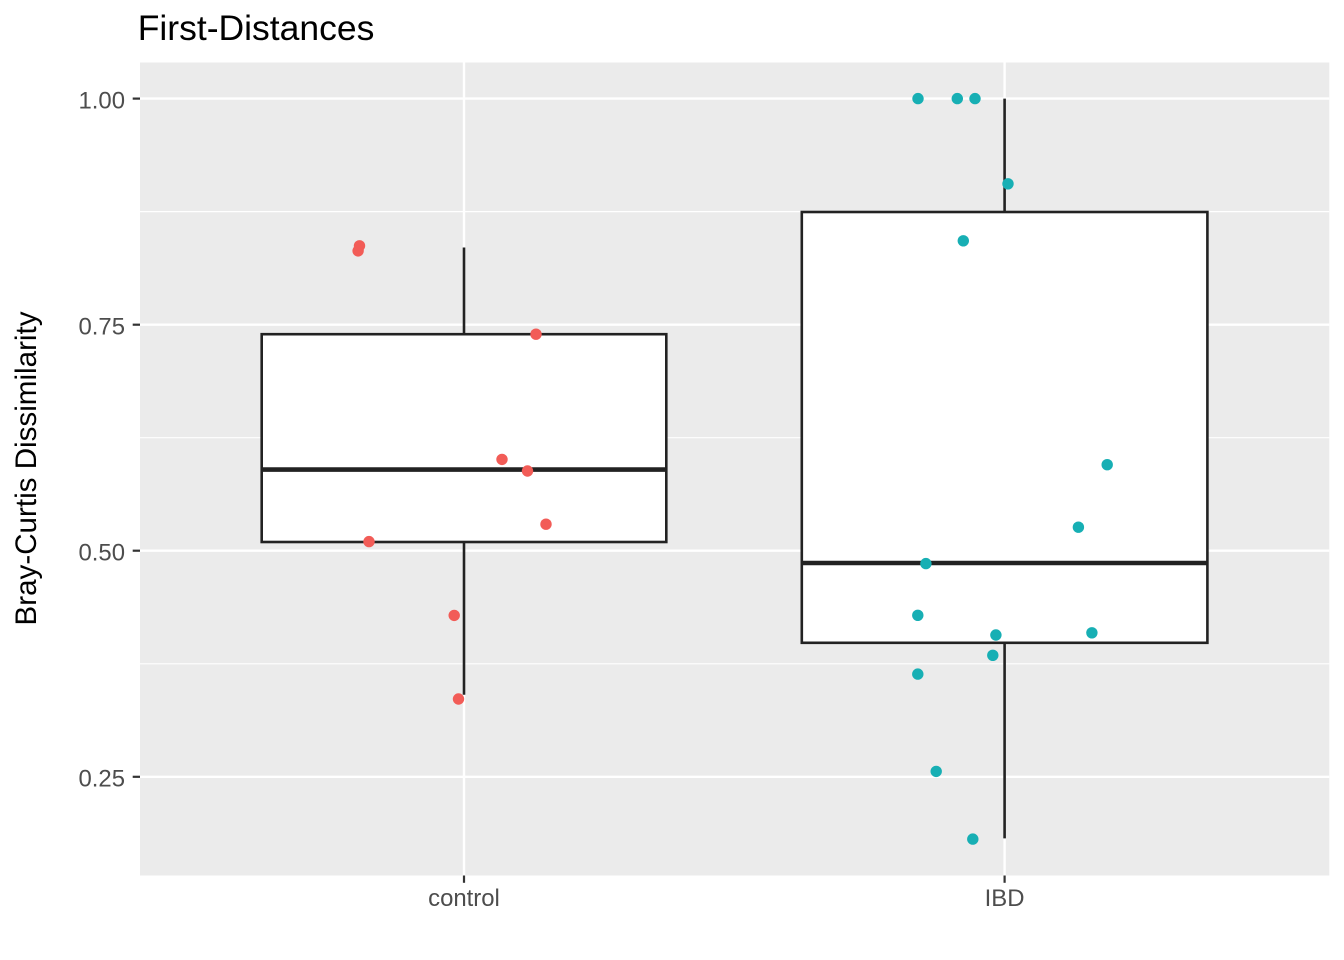 This screenshot has width=1344, height=960. What do you see at coordinates (464, 898) in the screenshot?
I see `svg-text: control` at bounding box center [464, 898].